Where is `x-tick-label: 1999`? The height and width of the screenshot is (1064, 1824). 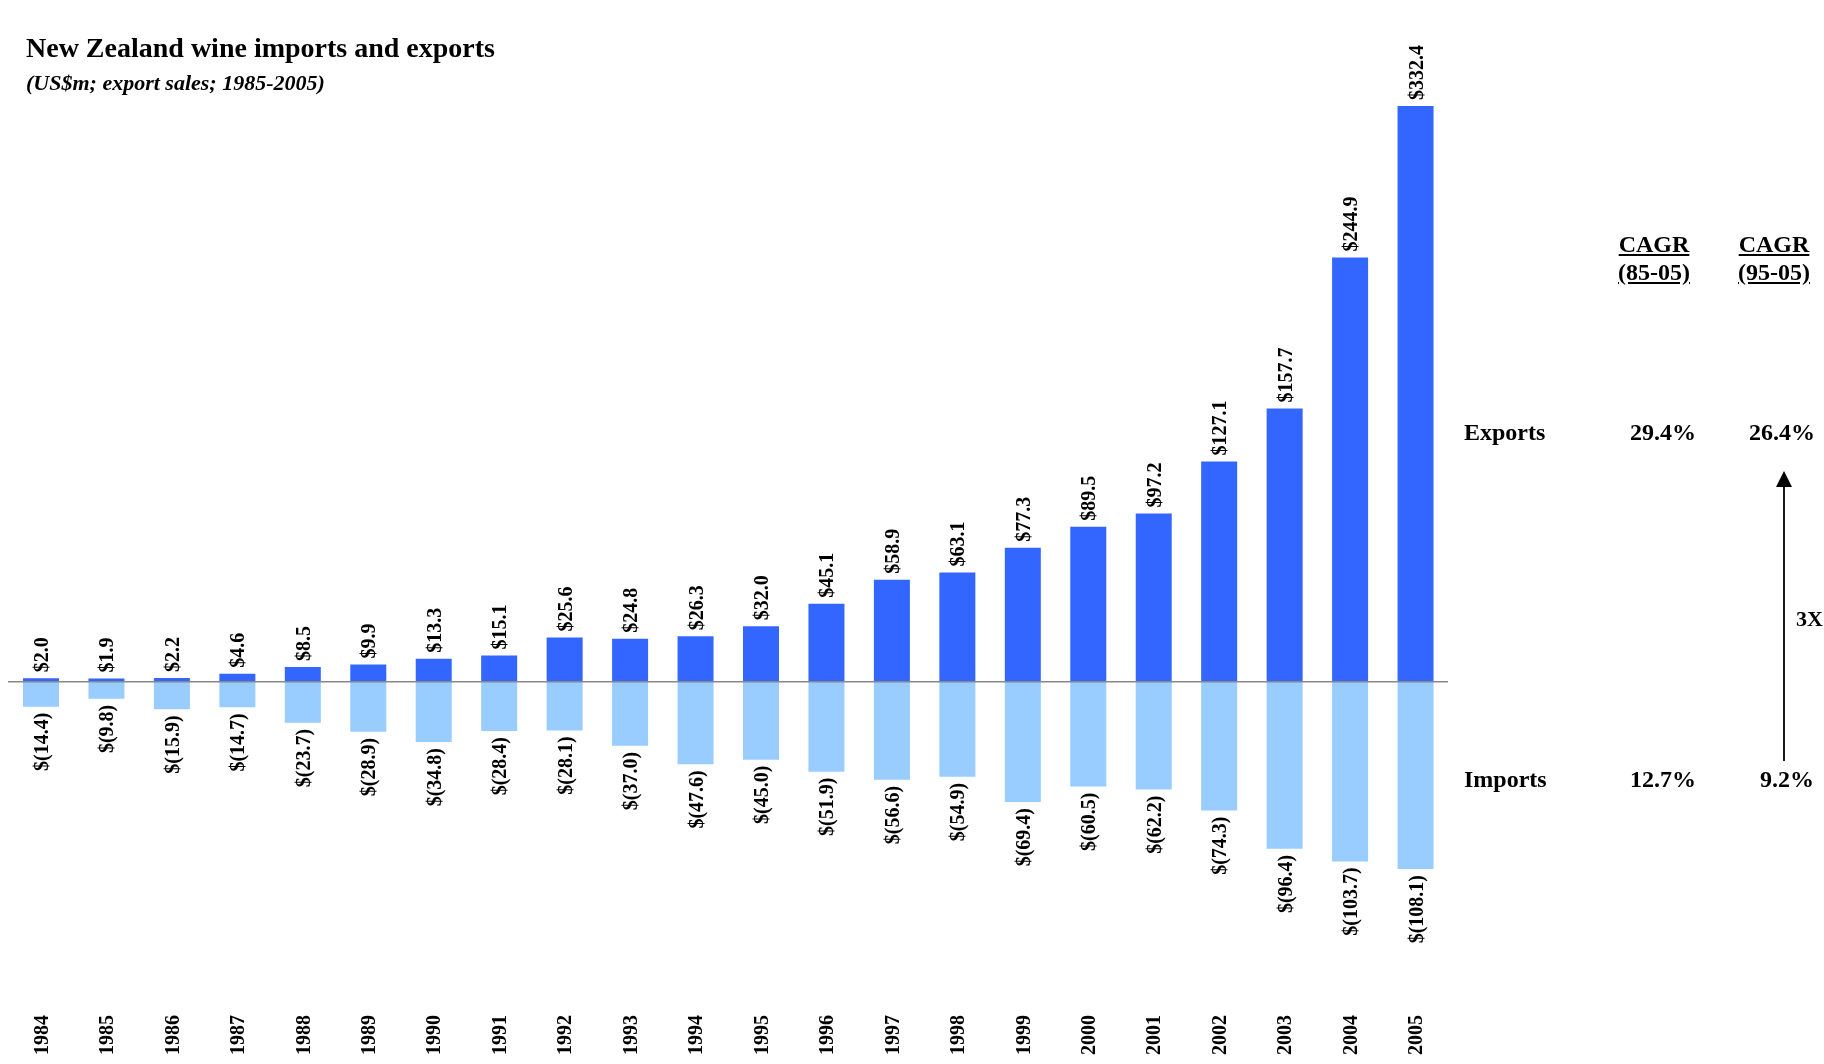
x-tick-label: 1999 is located at coordinates (1022, 1035).